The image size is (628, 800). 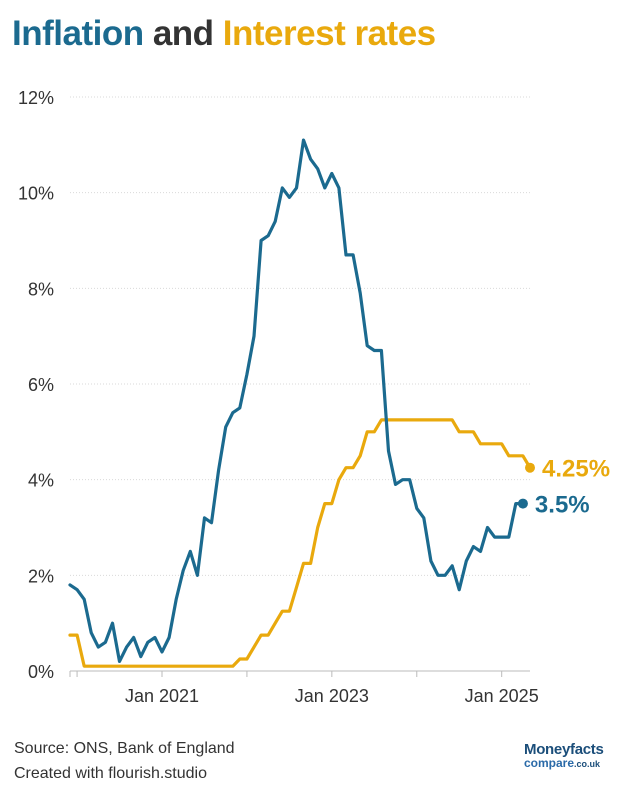 What do you see at coordinates (563, 487) in the screenshot?
I see `end-labels: 3.5% 4.25%` at bounding box center [563, 487].